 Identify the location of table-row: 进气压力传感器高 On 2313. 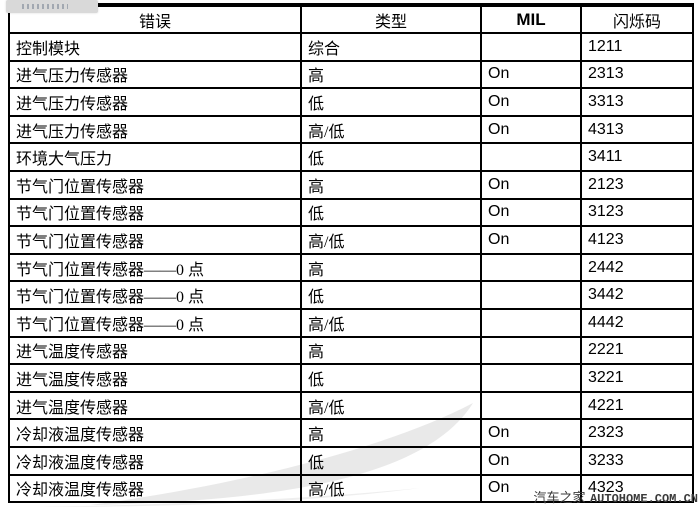
(351, 74).